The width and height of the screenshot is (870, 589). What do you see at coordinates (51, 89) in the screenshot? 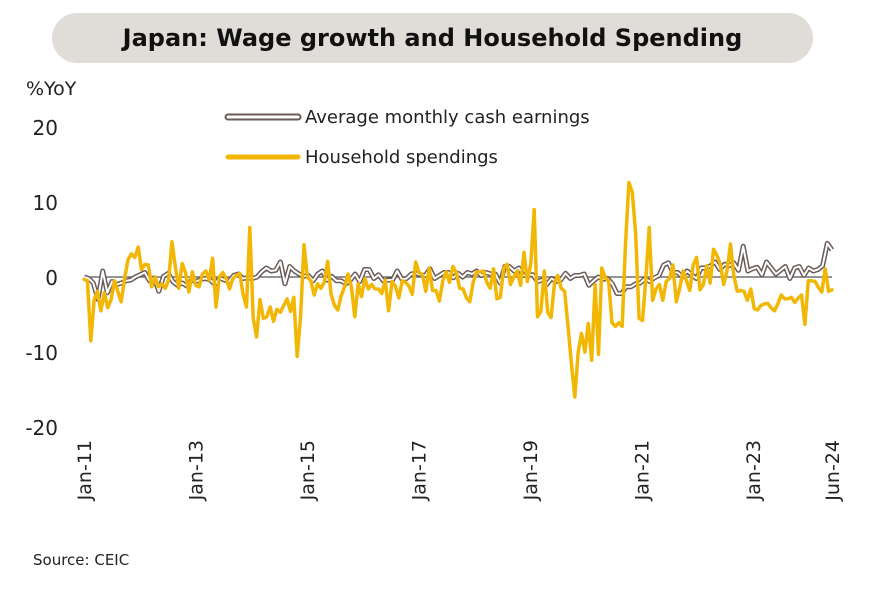
I see `y-axis-unit-label: %YoY` at bounding box center [51, 89].